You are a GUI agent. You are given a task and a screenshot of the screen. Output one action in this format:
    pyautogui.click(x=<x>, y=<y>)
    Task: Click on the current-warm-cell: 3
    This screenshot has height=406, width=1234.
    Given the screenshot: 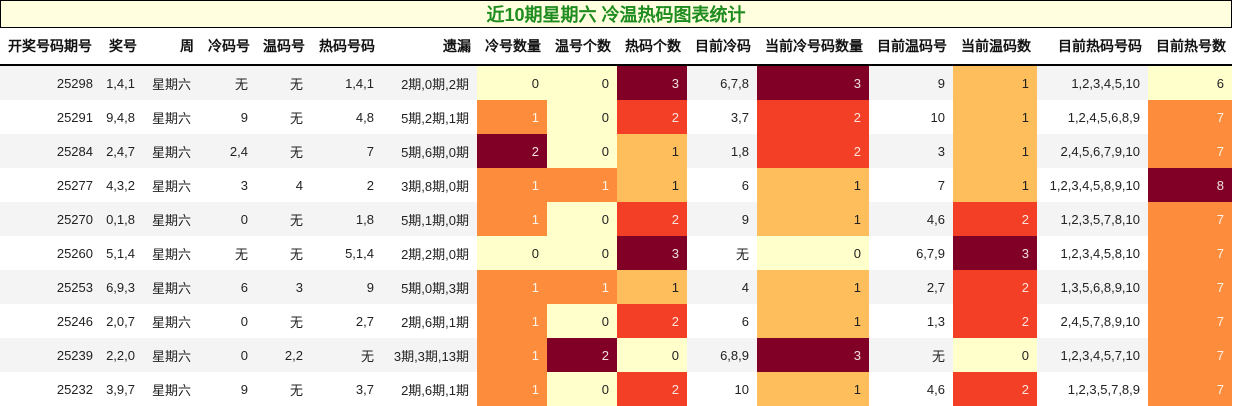 What is the action you would take?
    pyautogui.click(x=911, y=151)
    